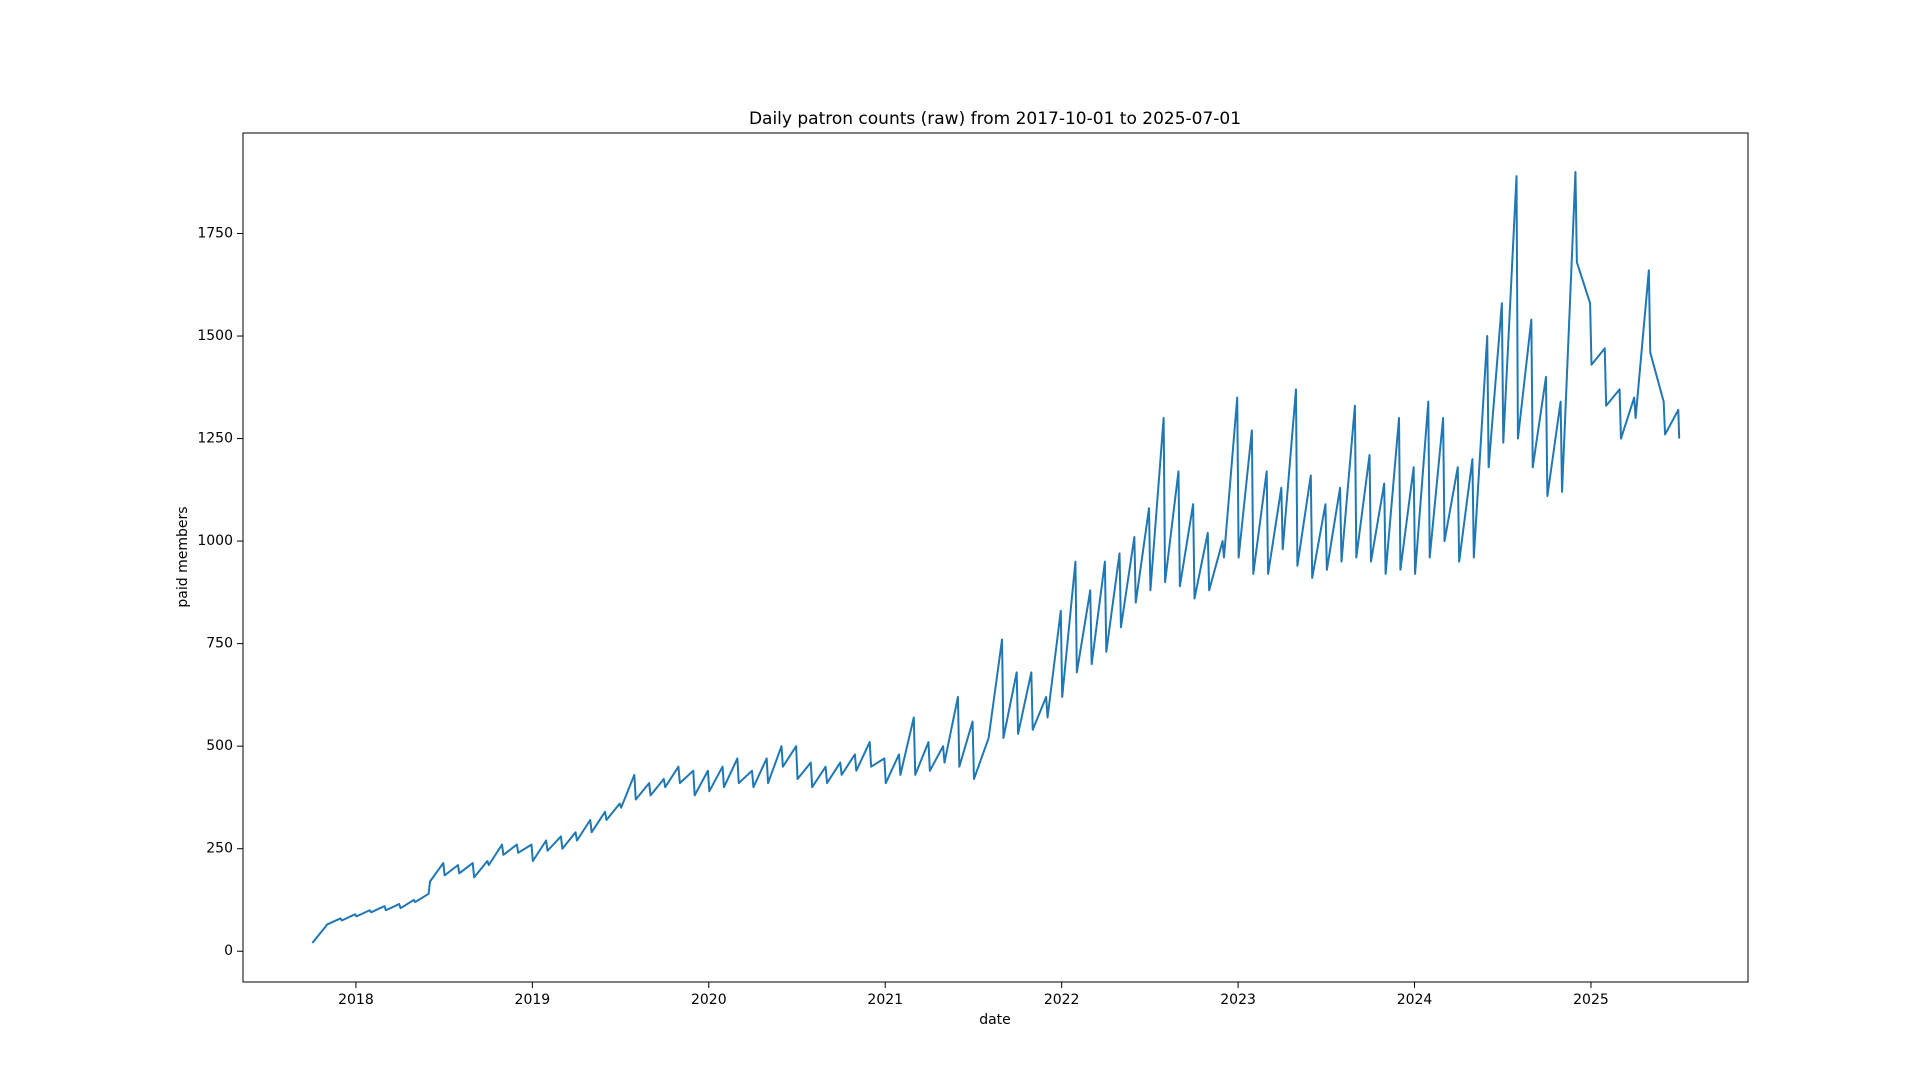 This screenshot has width=1920, height=1092. I want to click on y-tick-label: 0, so click(228, 951).